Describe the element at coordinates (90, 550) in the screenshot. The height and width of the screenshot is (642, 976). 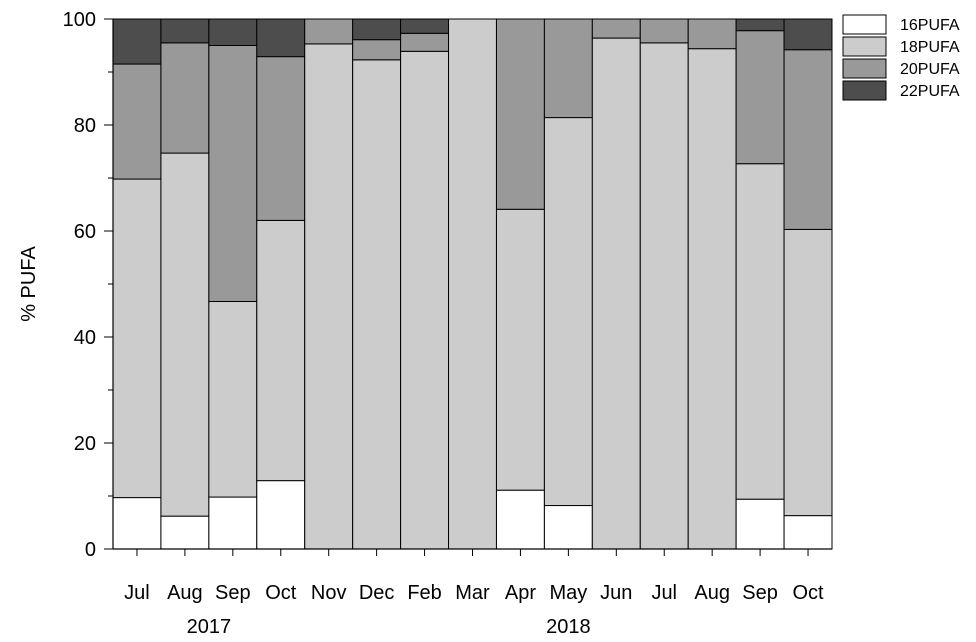
I see `y-tick-label: 0` at that location.